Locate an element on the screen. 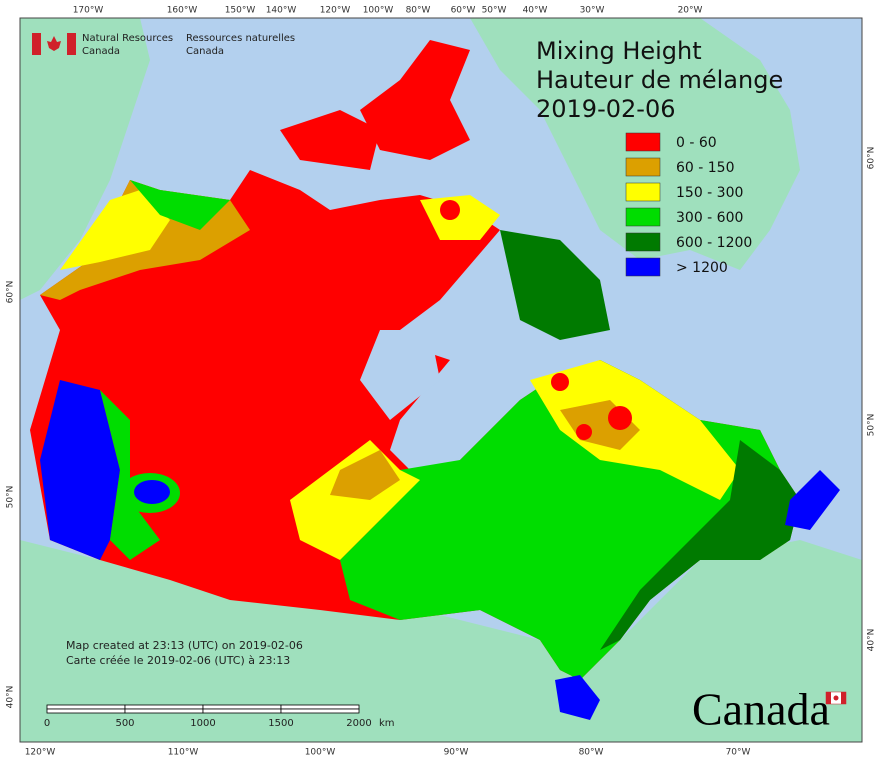 The image size is (880, 760). graticule-label: 90°W is located at coordinates (456, 753).